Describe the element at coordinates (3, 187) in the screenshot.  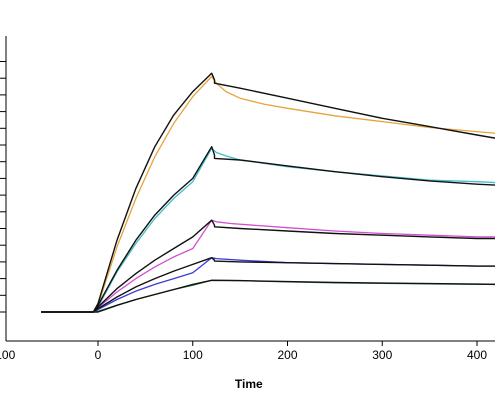
I see `y-axis-ticks` at that location.